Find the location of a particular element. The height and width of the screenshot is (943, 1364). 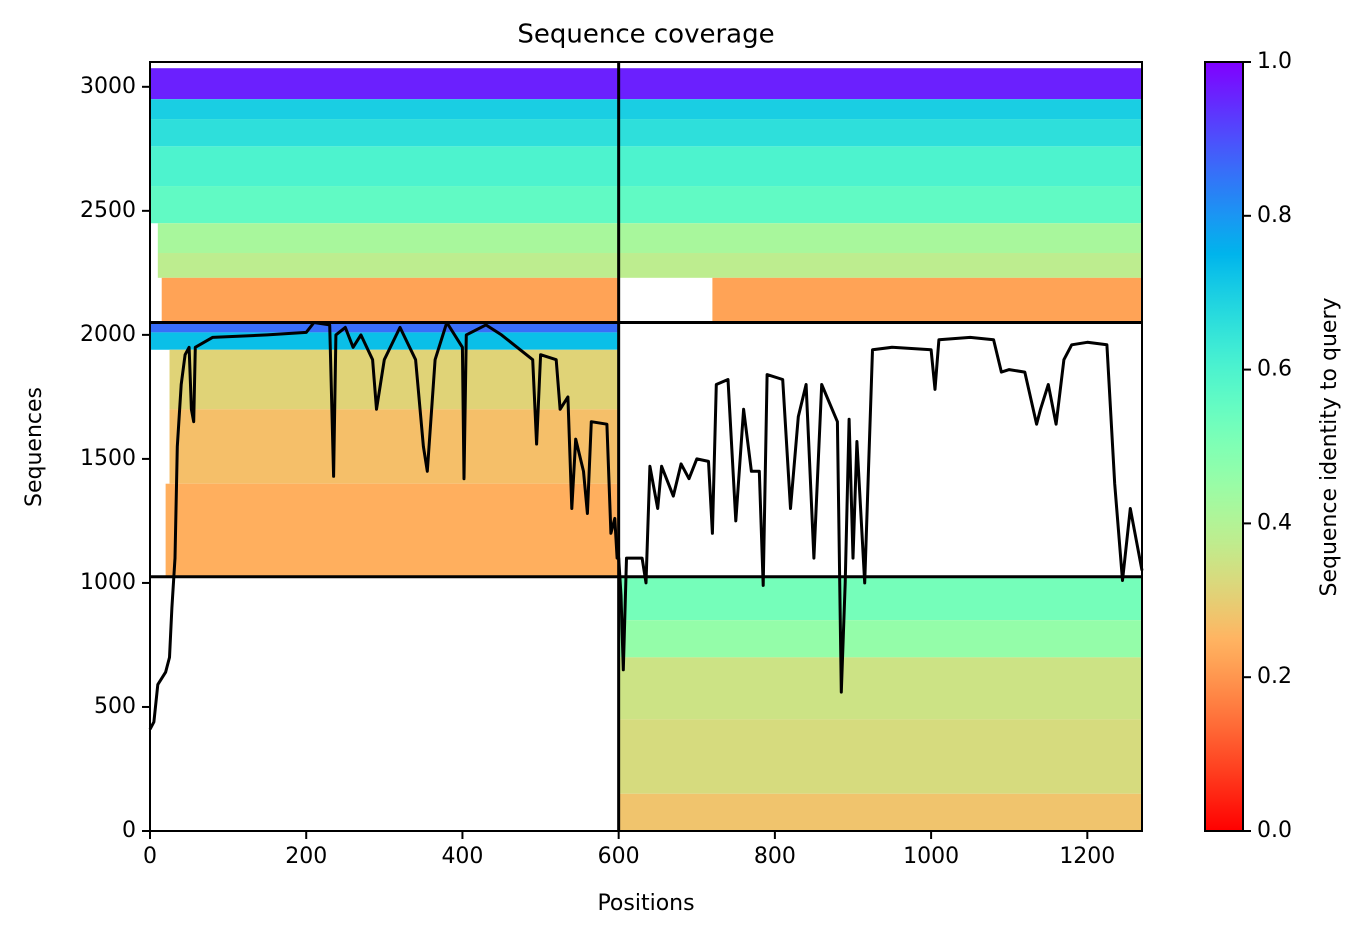

x-tick-label: 200 is located at coordinates (306, 856).